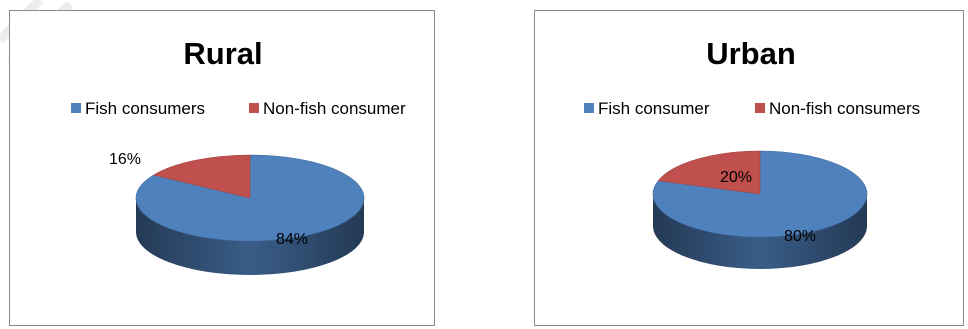 The image size is (968, 329). What do you see at coordinates (752, 108) in the screenshot?
I see `legend: Fish consumer Non-fish consumers` at bounding box center [752, 108].